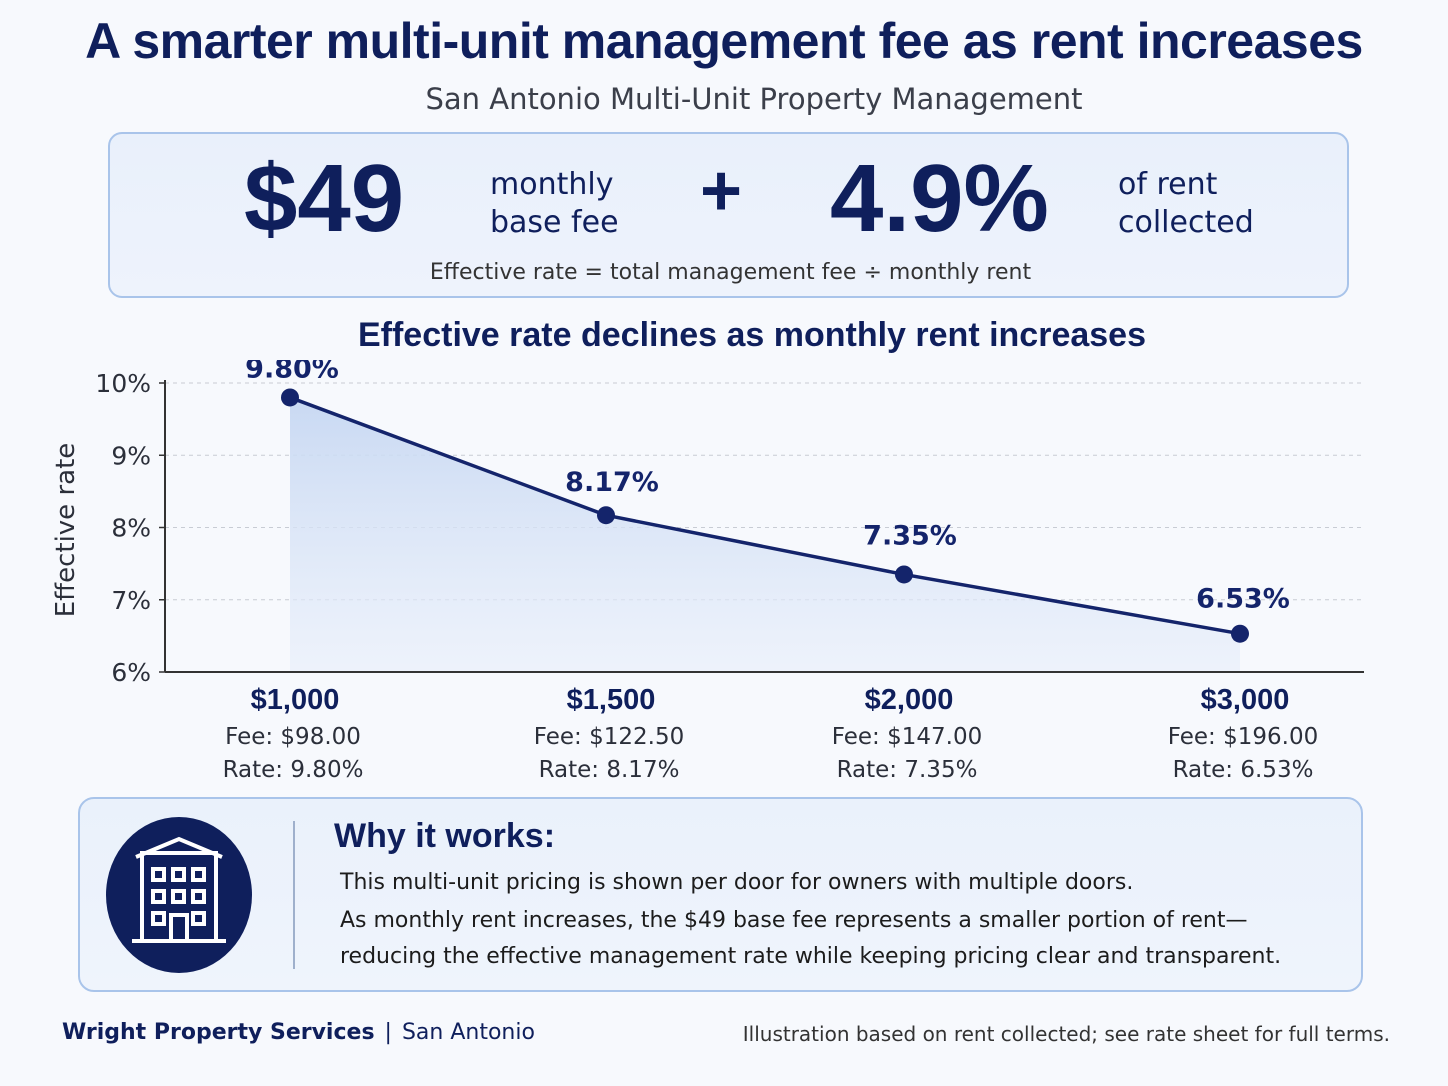 This screenshot has height=1086, width=1448. I want to click on data-label: 8.17%, so click(612, 482).